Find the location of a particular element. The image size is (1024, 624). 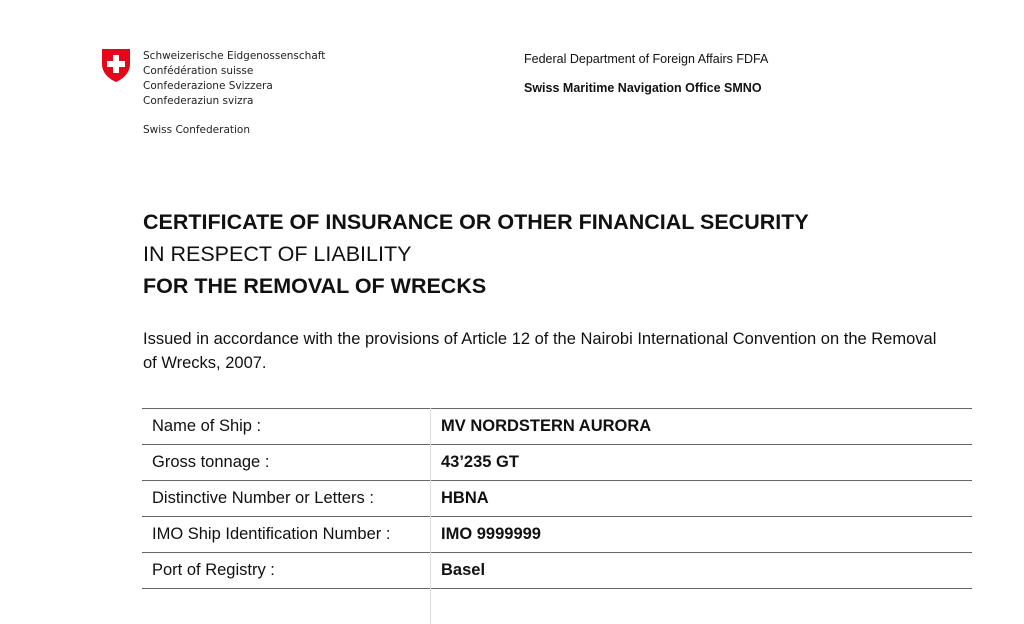

row-label: IMO Ship Identification Number : is located at coordinates (286, 535).